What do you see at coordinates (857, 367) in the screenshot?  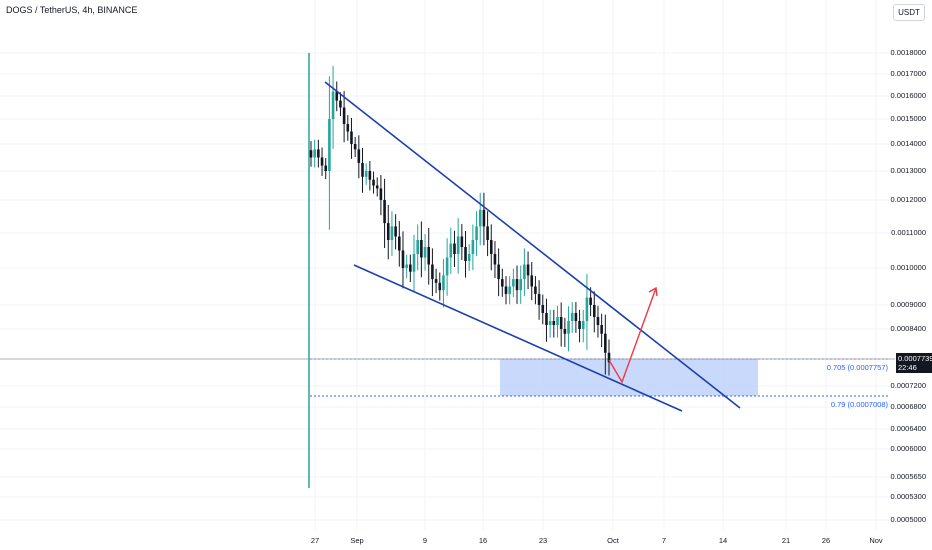 I see `fib-label-0705: 0.705 (0.0007757)` at bounding box center [857, 367].